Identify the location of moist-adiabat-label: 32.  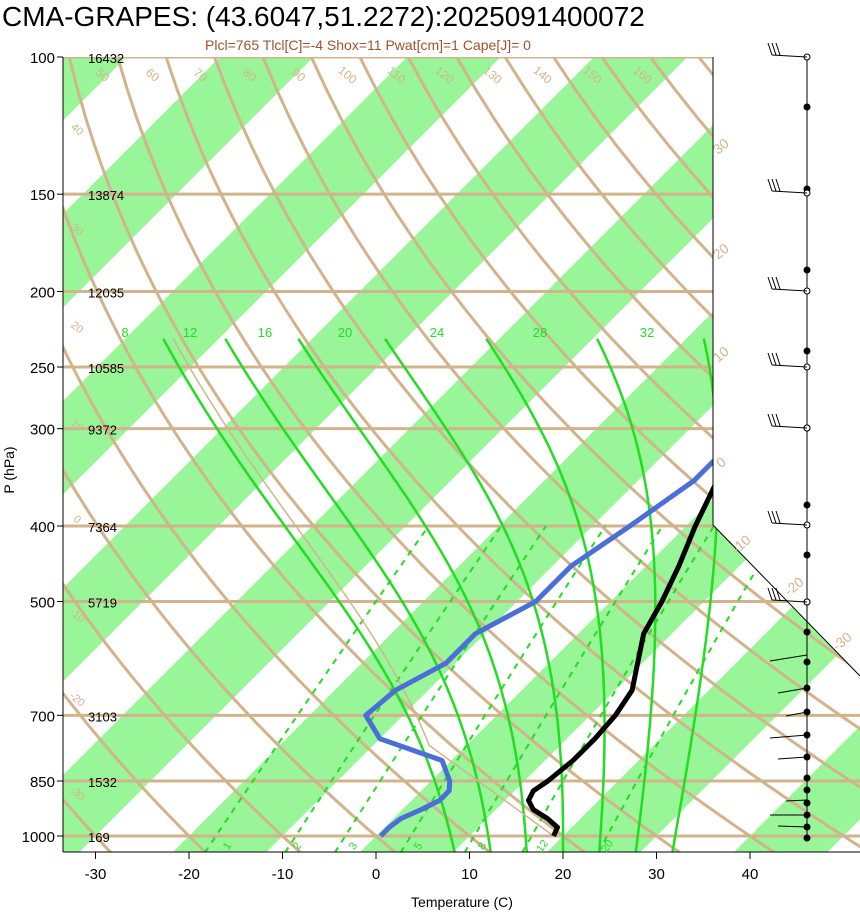
(647, 332).